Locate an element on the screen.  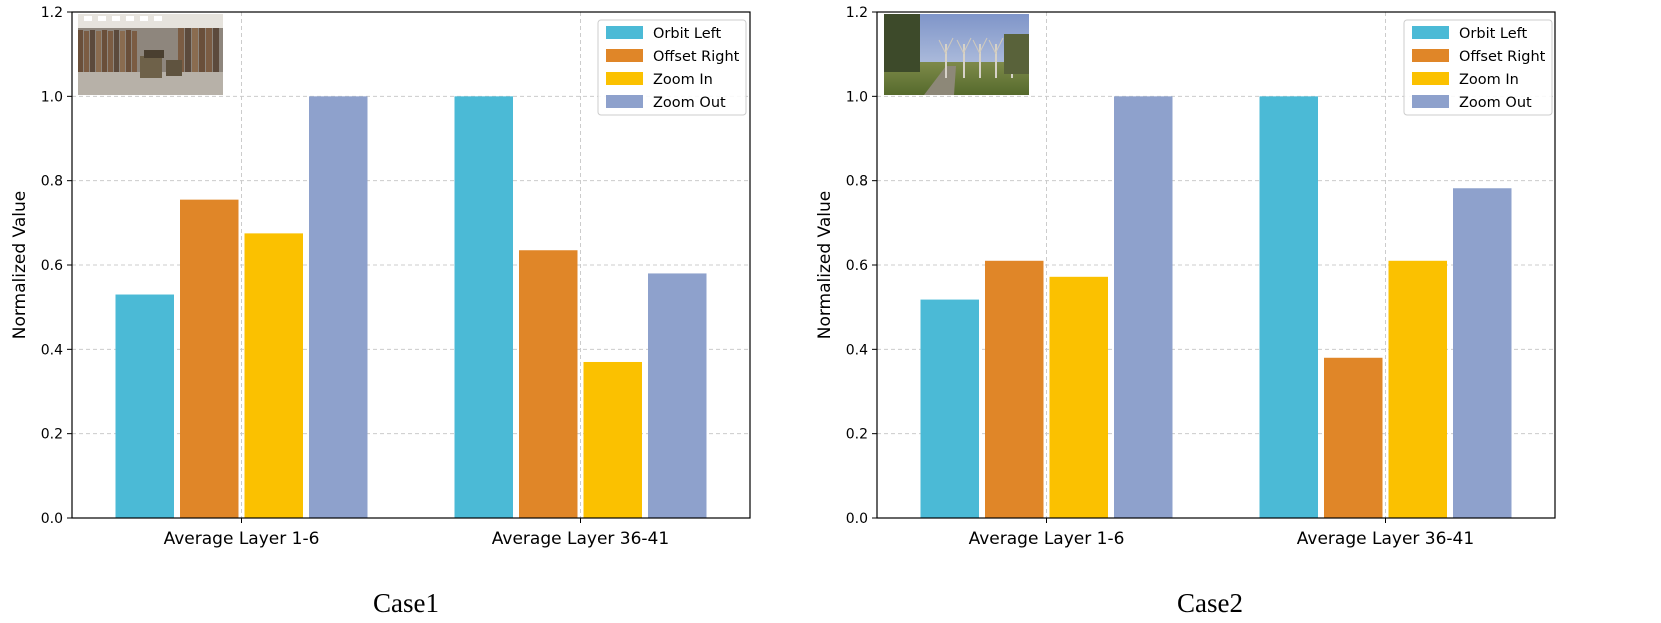
outdoor-park-photo is located at coordinates (956, 54).